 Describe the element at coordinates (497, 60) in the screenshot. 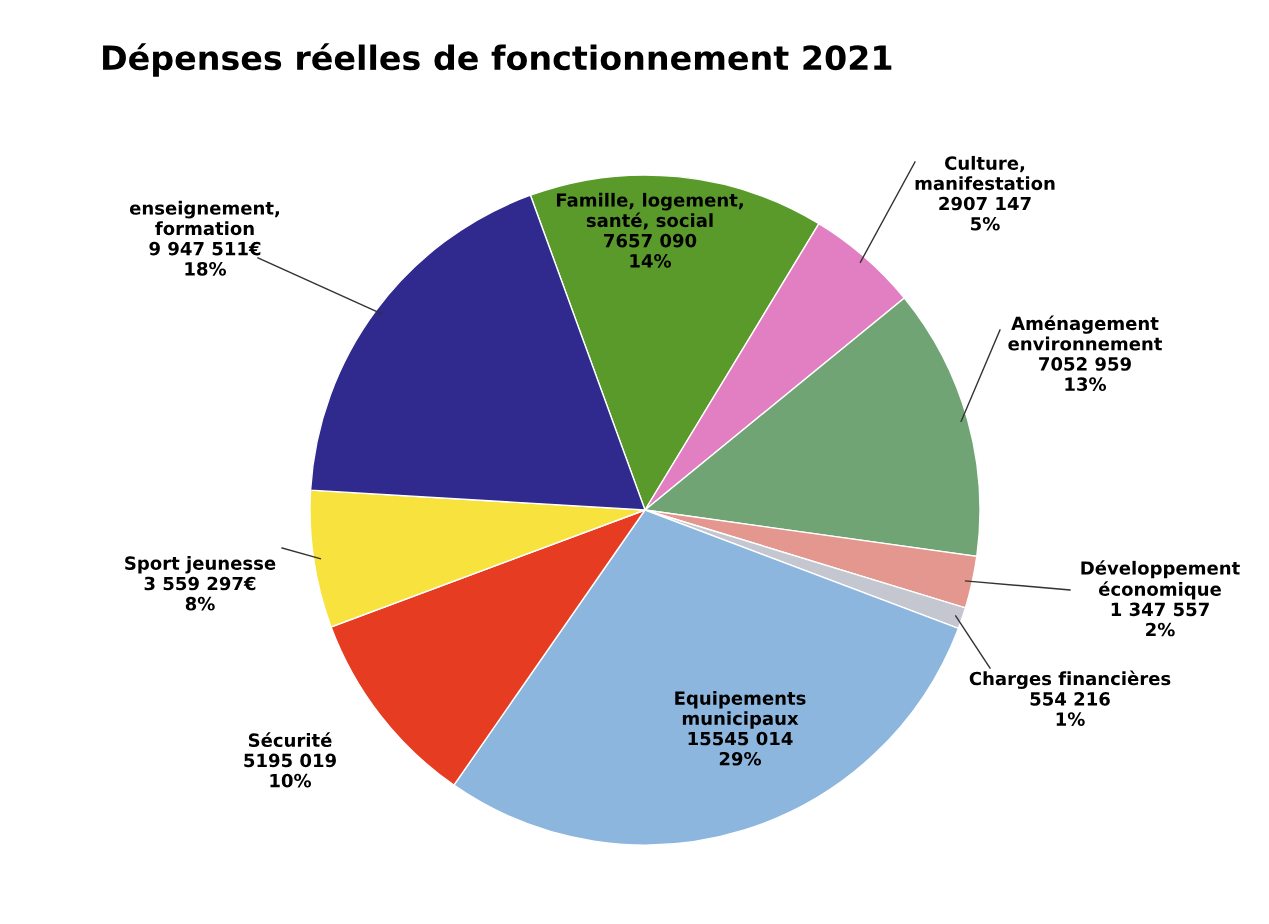

I see `chart-title: Dépenses réelles de fonctionnement 2021` at that location.